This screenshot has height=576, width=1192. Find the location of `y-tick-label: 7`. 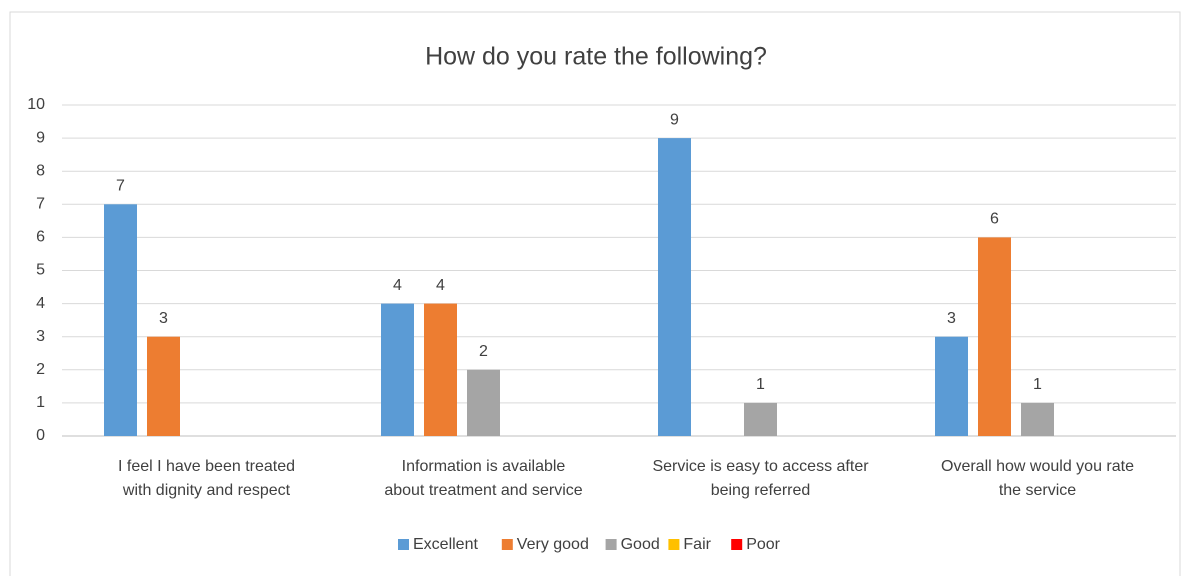

y-tick-label: 7 is located at coordinates (40, 204).